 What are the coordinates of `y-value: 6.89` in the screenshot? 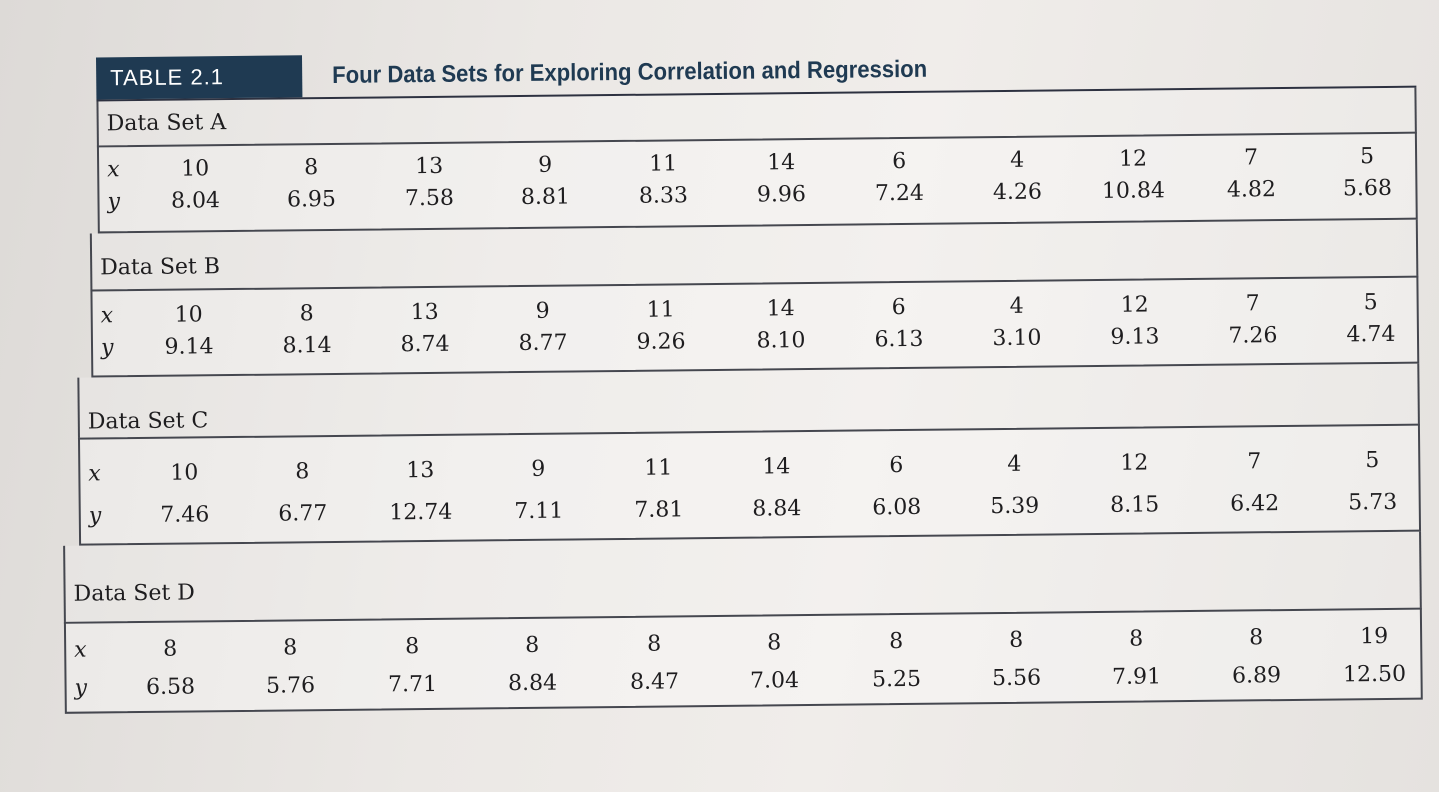 It's located at (1256, 676).